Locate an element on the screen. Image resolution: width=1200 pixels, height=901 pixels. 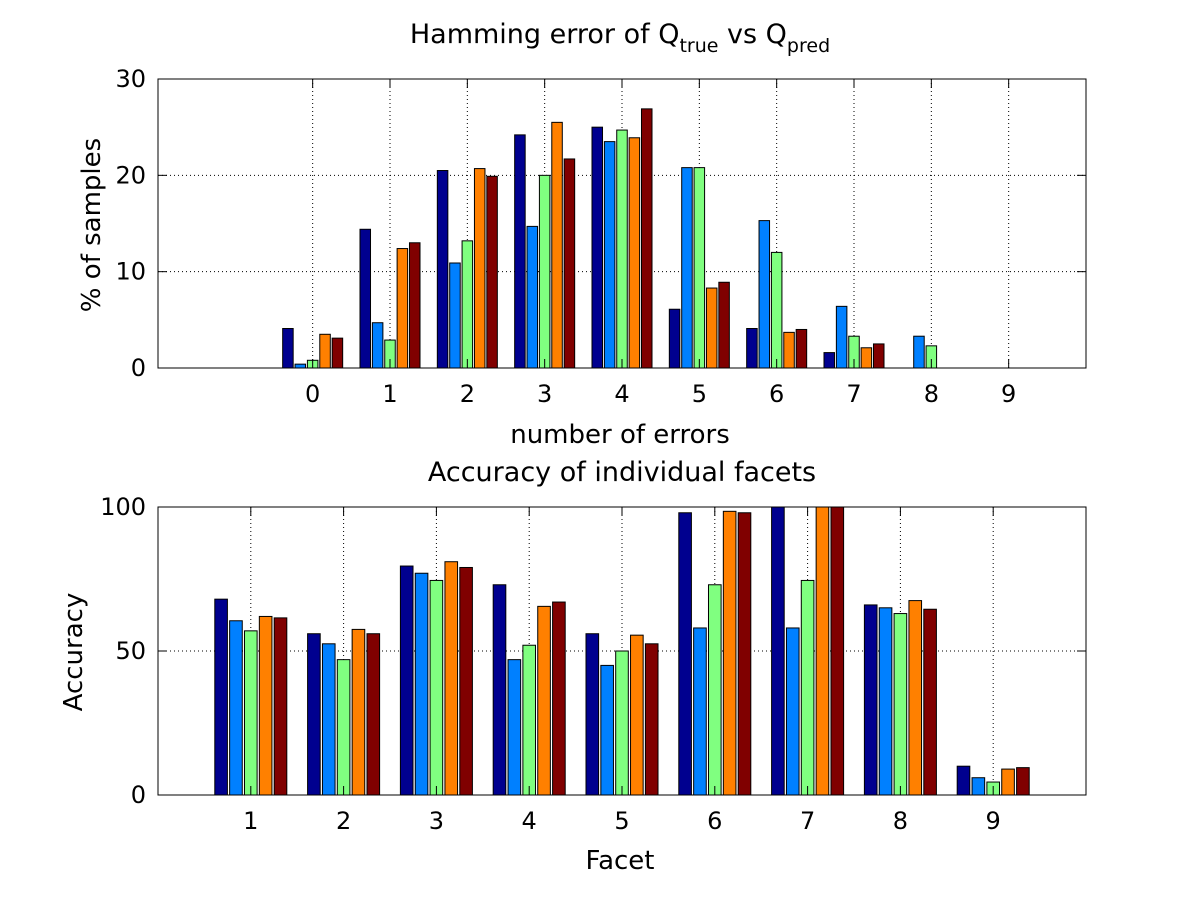
chart2-y-axis-label: Accuracy is located at coordinates (74, 652).